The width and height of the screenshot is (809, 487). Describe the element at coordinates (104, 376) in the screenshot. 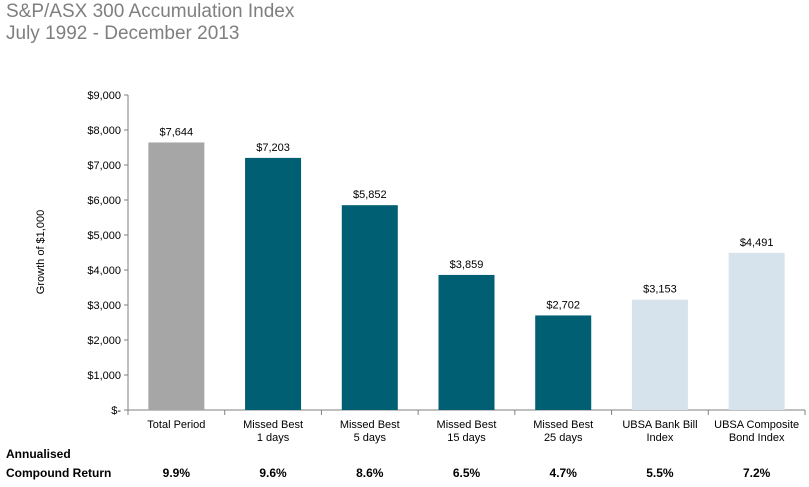

I see `y-tick-label: $1,000` at that location.